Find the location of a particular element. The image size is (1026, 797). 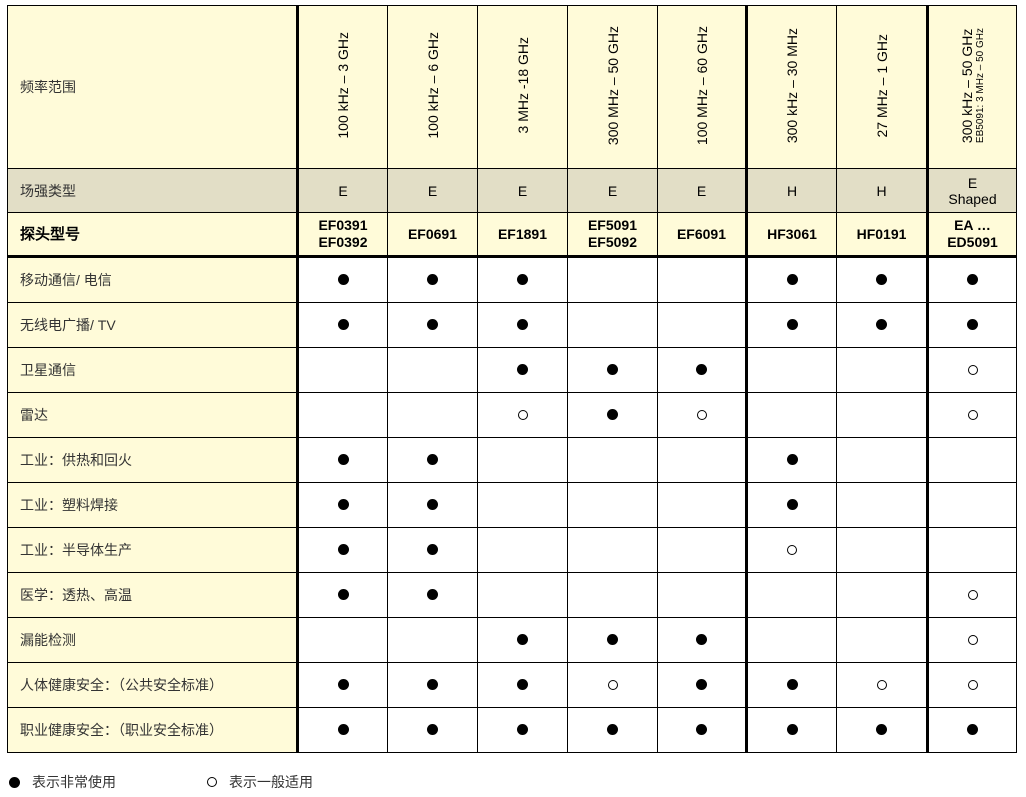

application-label: 移动通信/ 电信 is located at coordinates (152, 279).